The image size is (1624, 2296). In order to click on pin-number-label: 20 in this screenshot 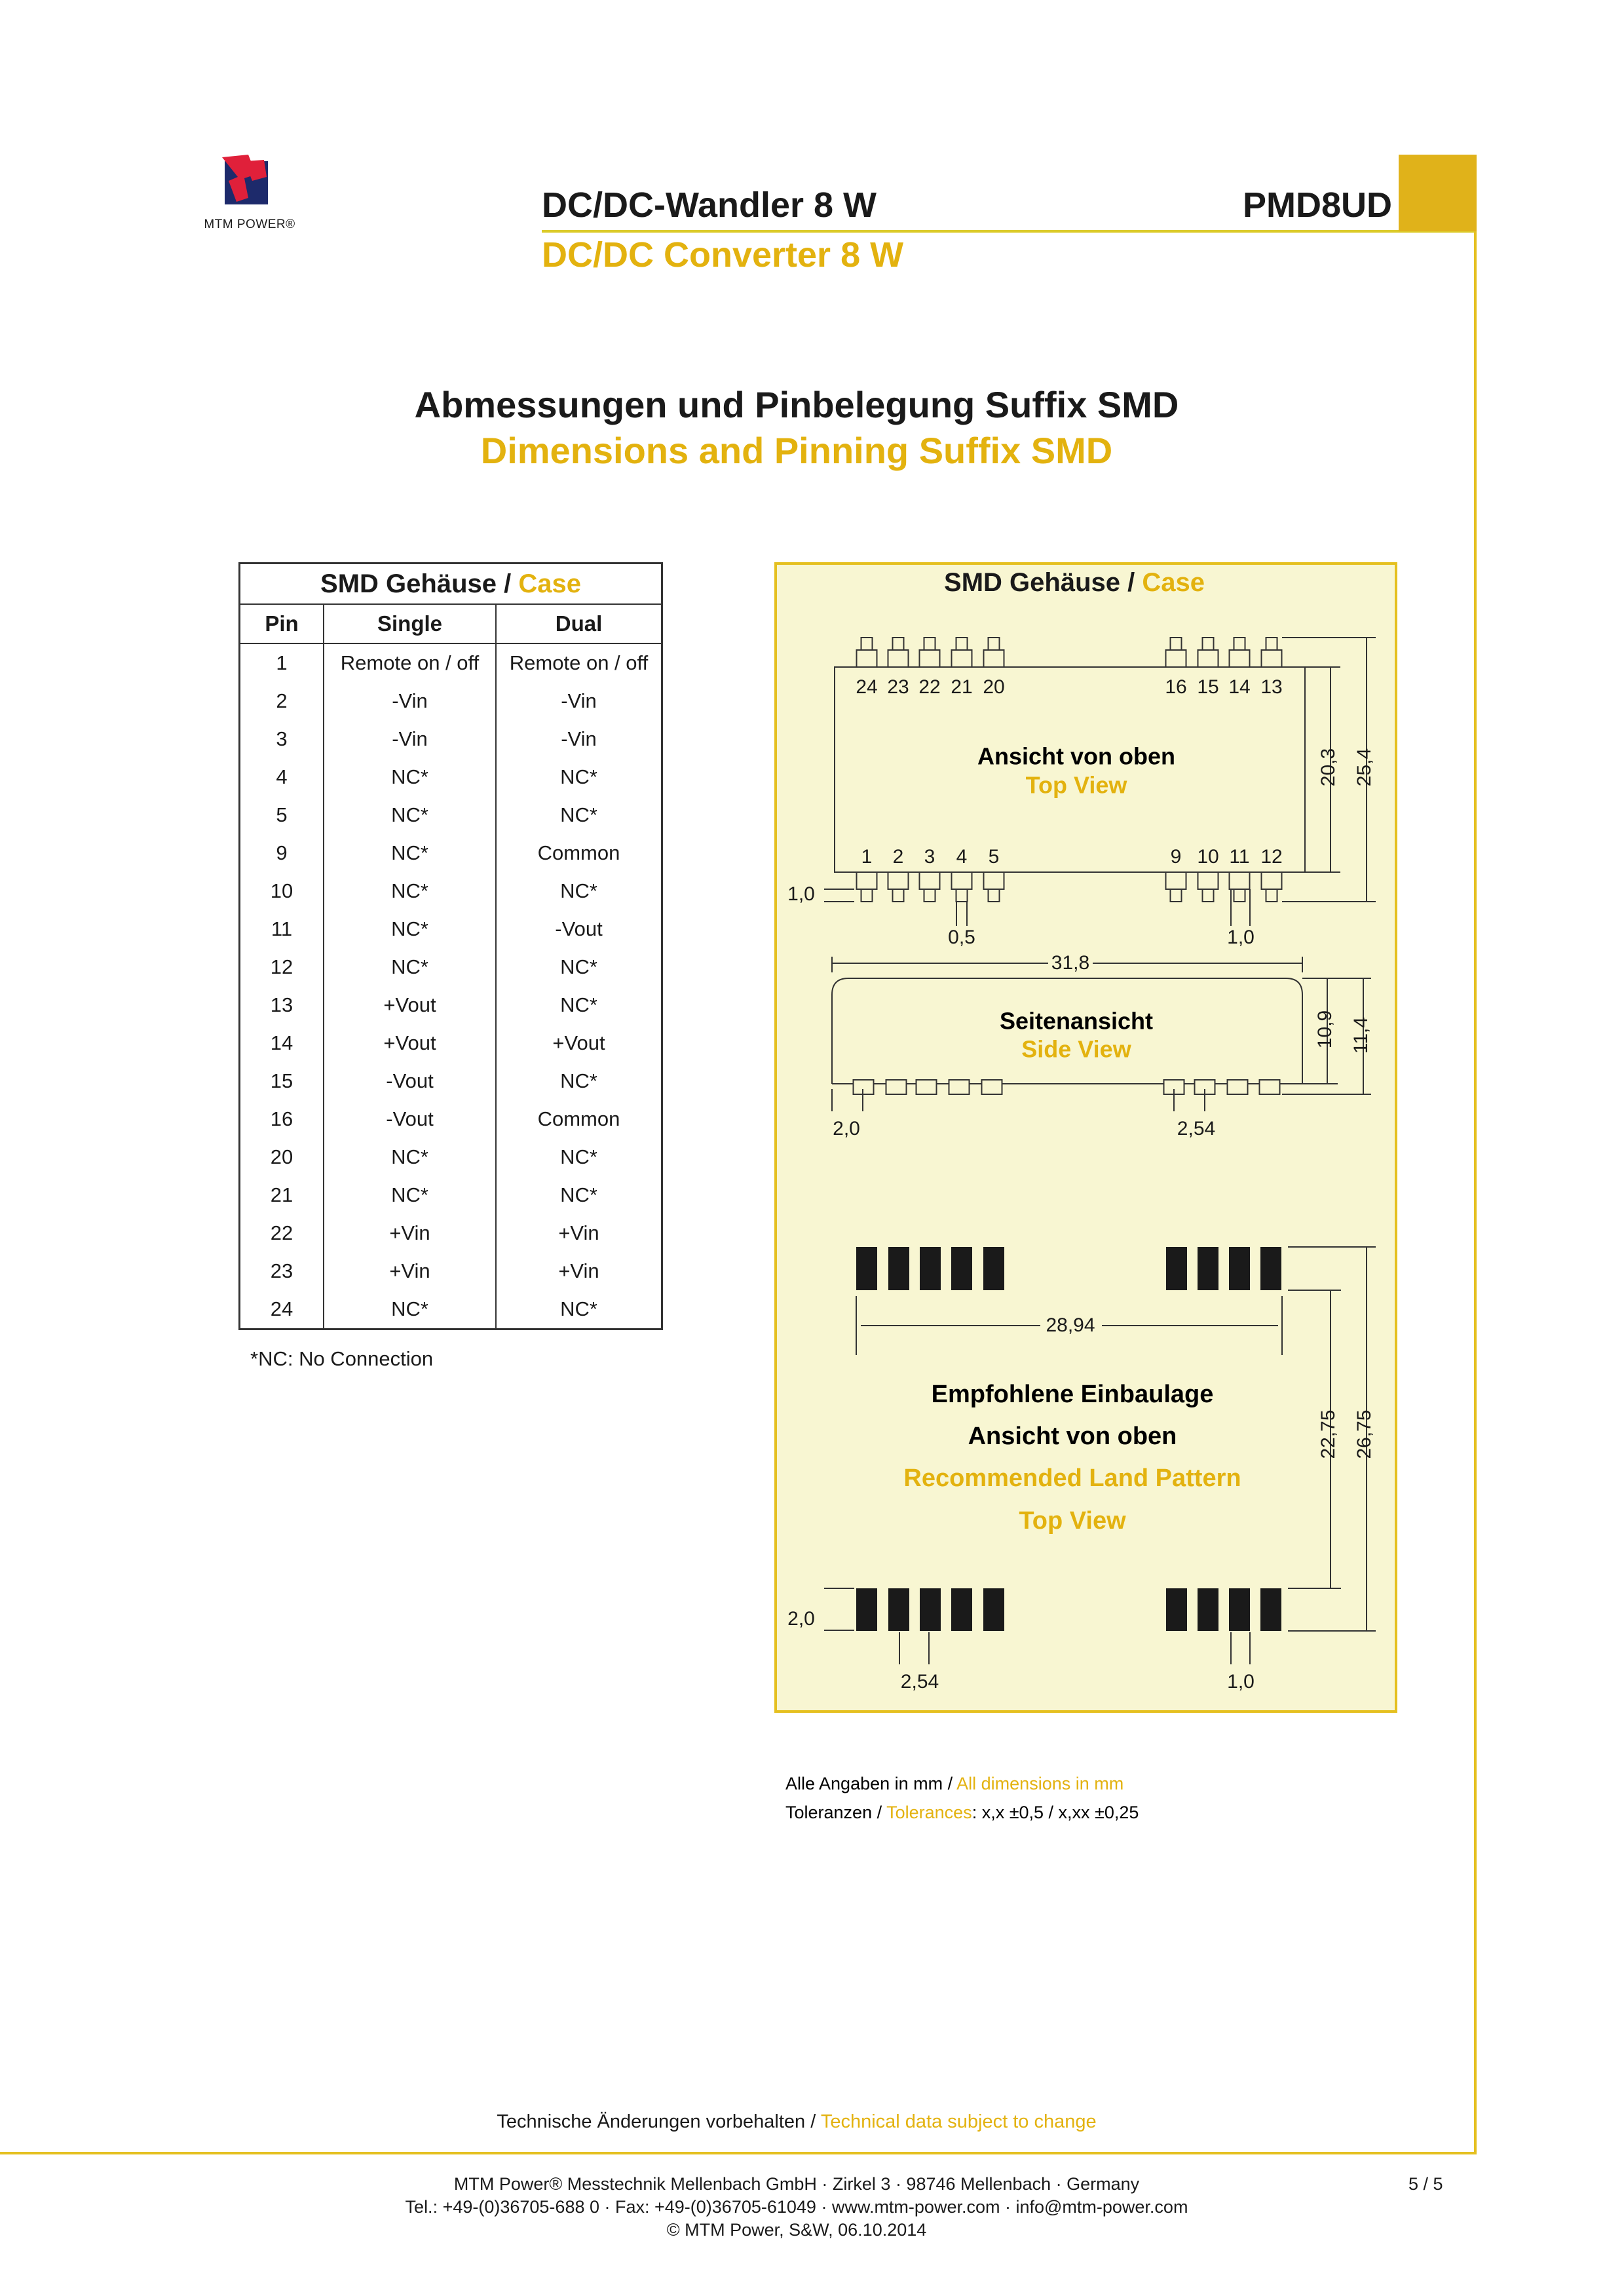, I will do `click(993, 687)`.